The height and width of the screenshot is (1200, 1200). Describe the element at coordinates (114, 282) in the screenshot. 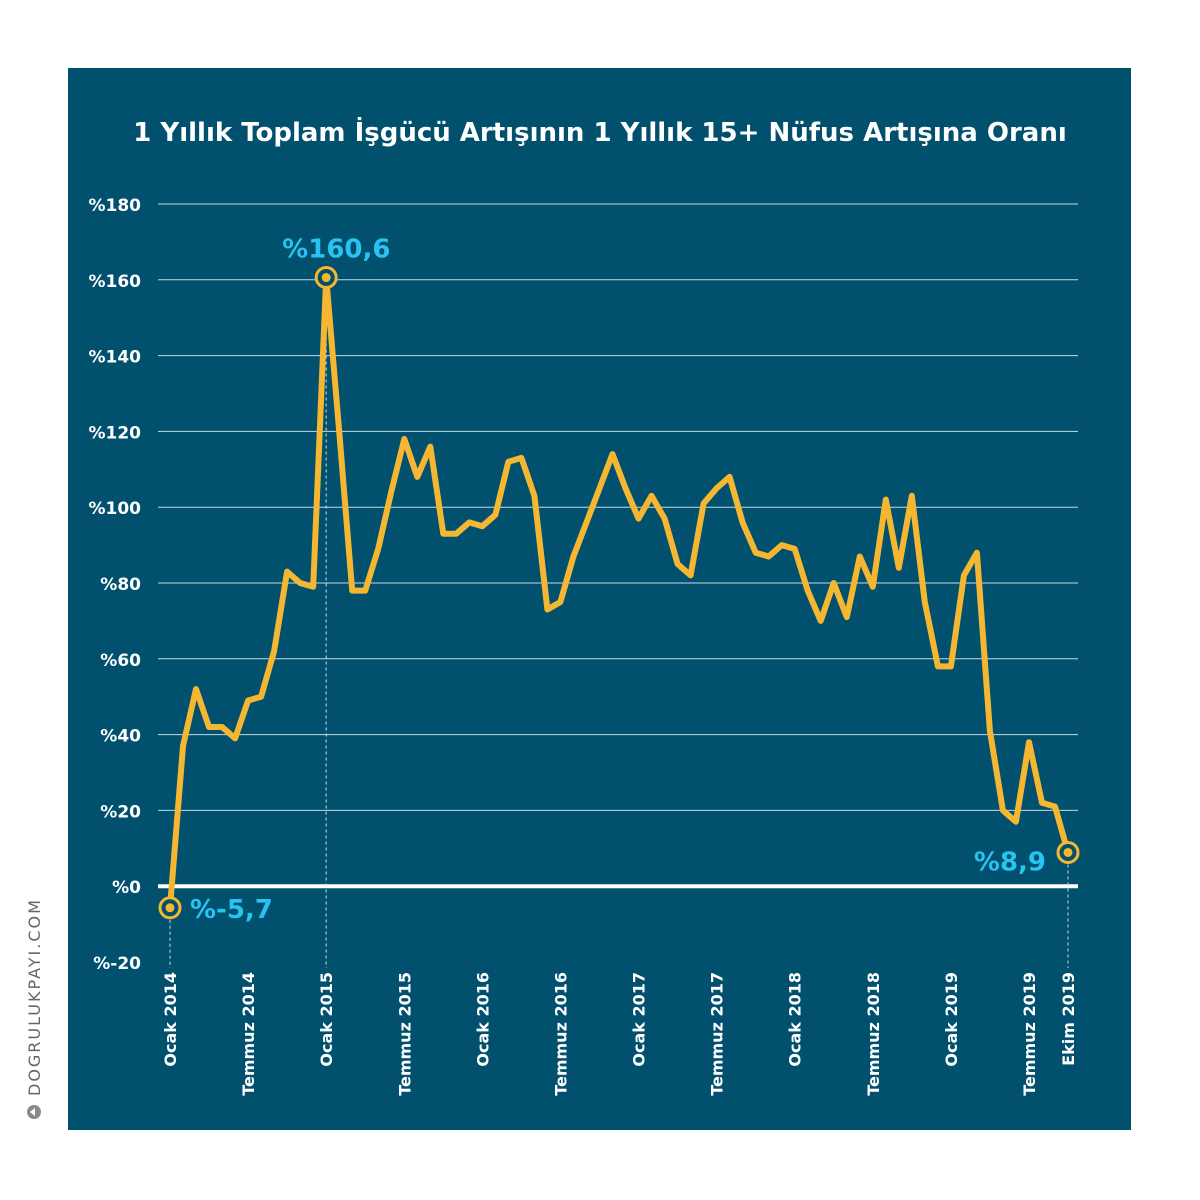

I see `y-tick-label: %160` at that location.